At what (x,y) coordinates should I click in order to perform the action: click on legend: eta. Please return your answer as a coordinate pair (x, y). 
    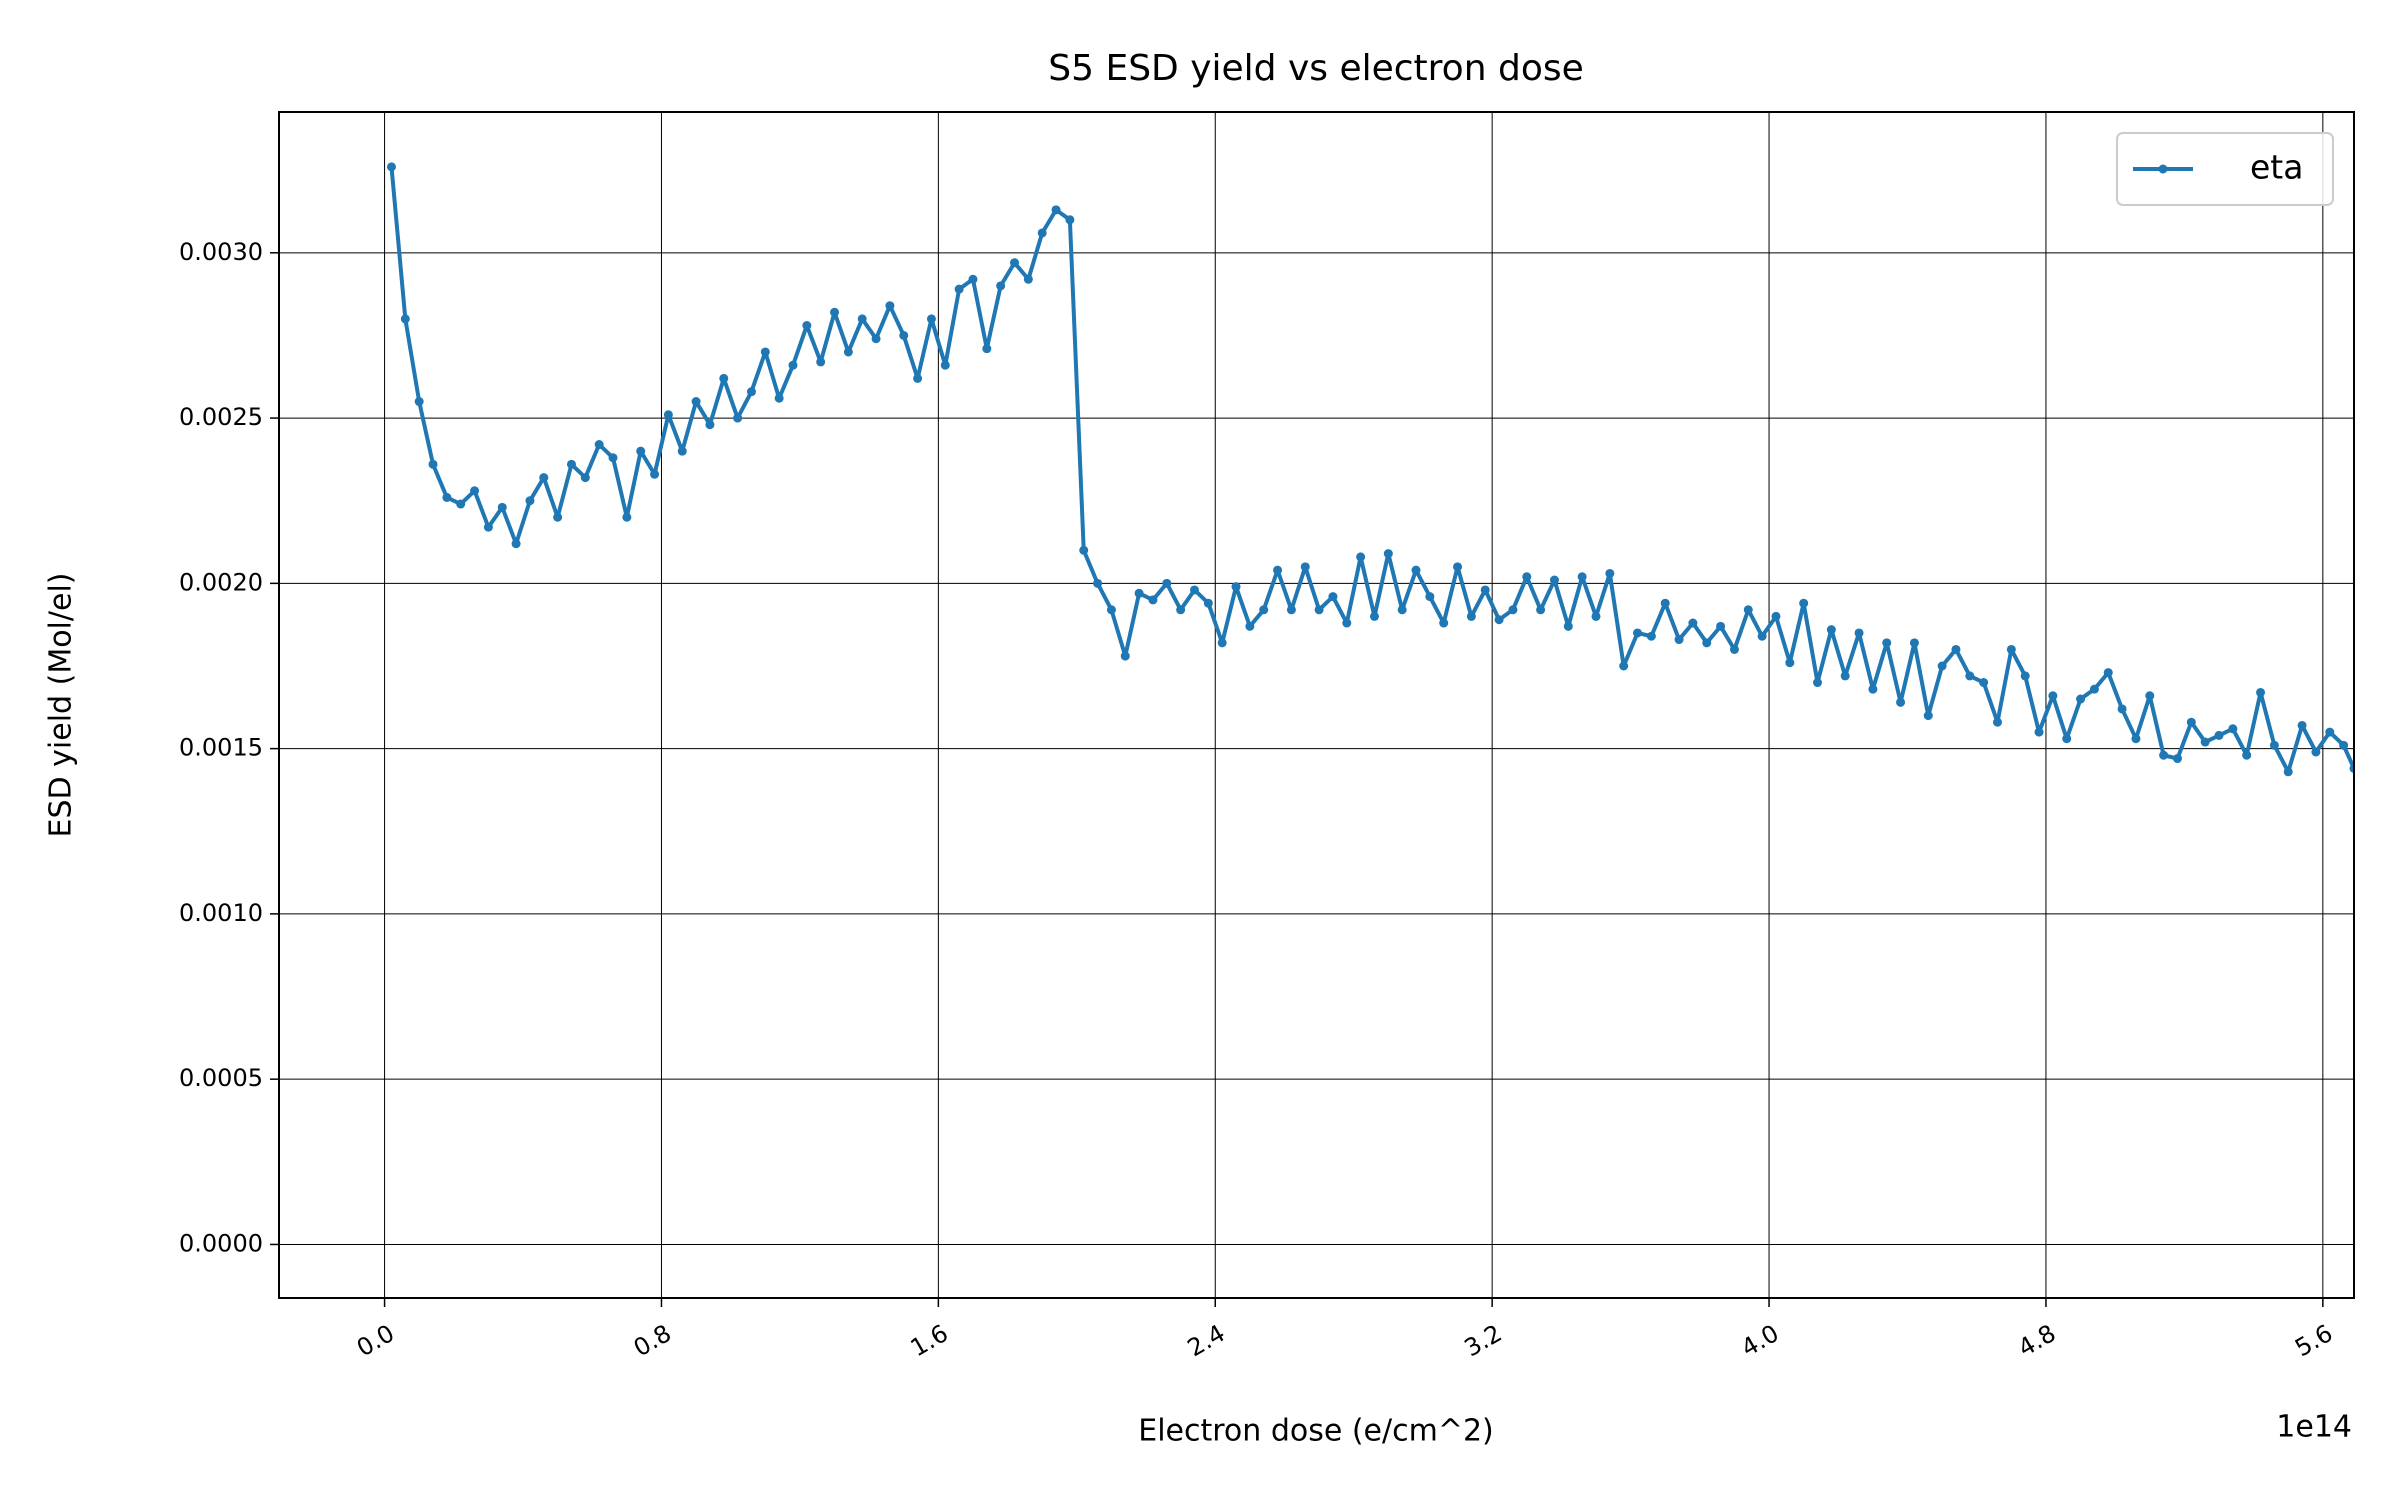
    Looking at the image, I should click on (2225, 169).